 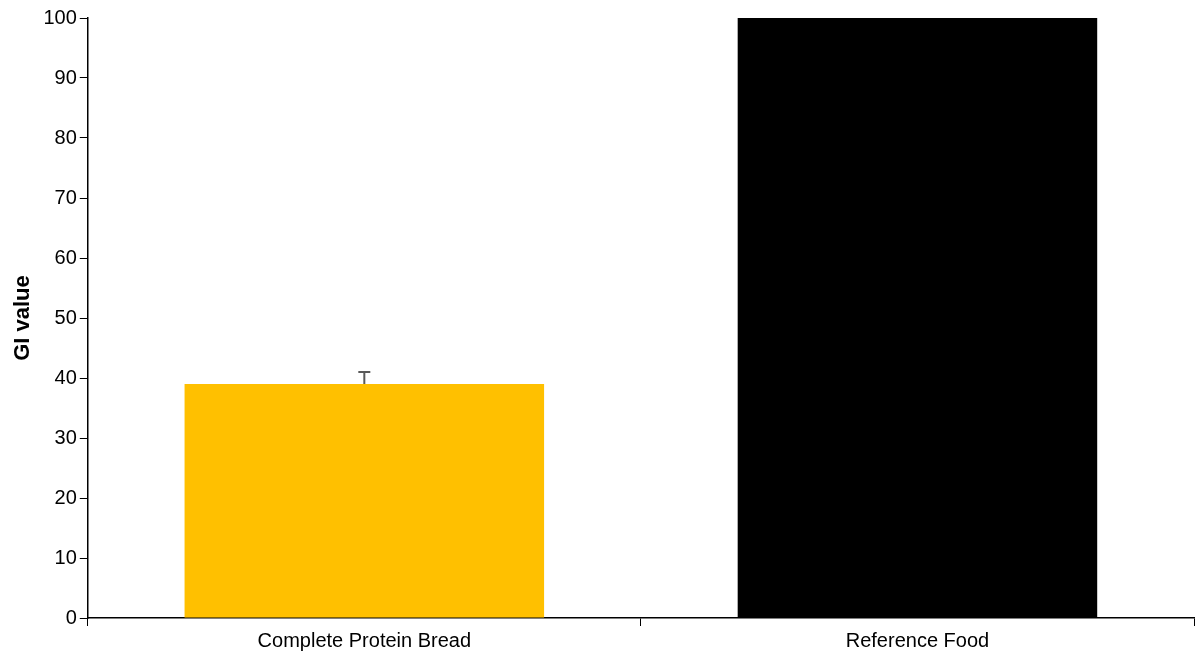 I want to click on y-tick-label: 90, so click(x=65, y=76).